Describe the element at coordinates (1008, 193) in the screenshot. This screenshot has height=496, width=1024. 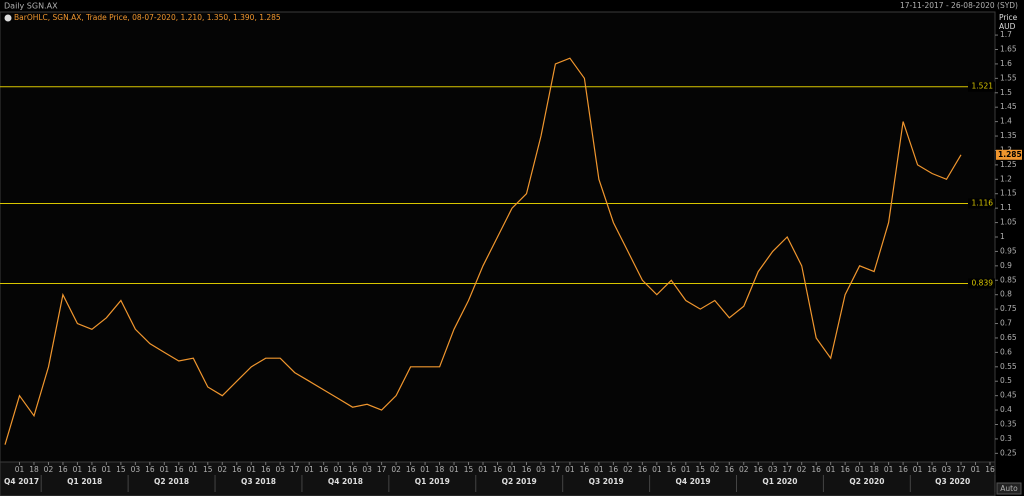
I see `y-tick-label: 1.15` at that location.